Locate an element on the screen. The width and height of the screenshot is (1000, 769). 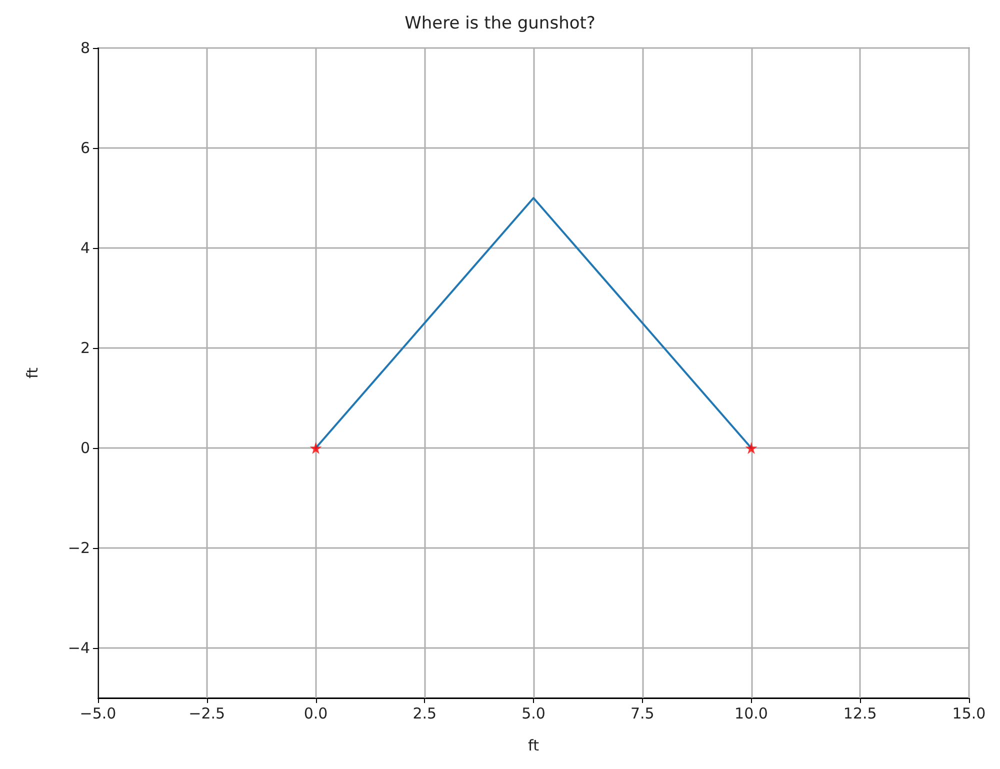
x-tick-label: 10.0 is located at coordinates (751, 713).